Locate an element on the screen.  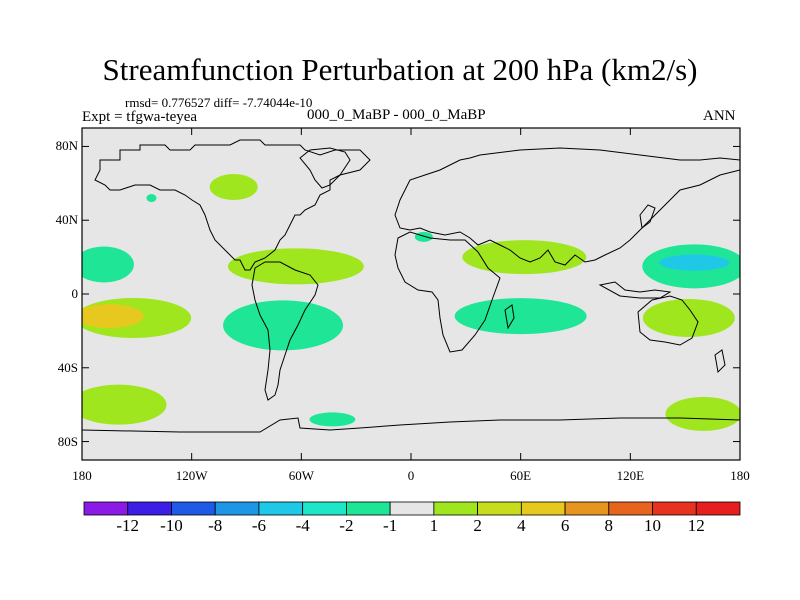
north-america-coast is located at coordinates (232, 205).